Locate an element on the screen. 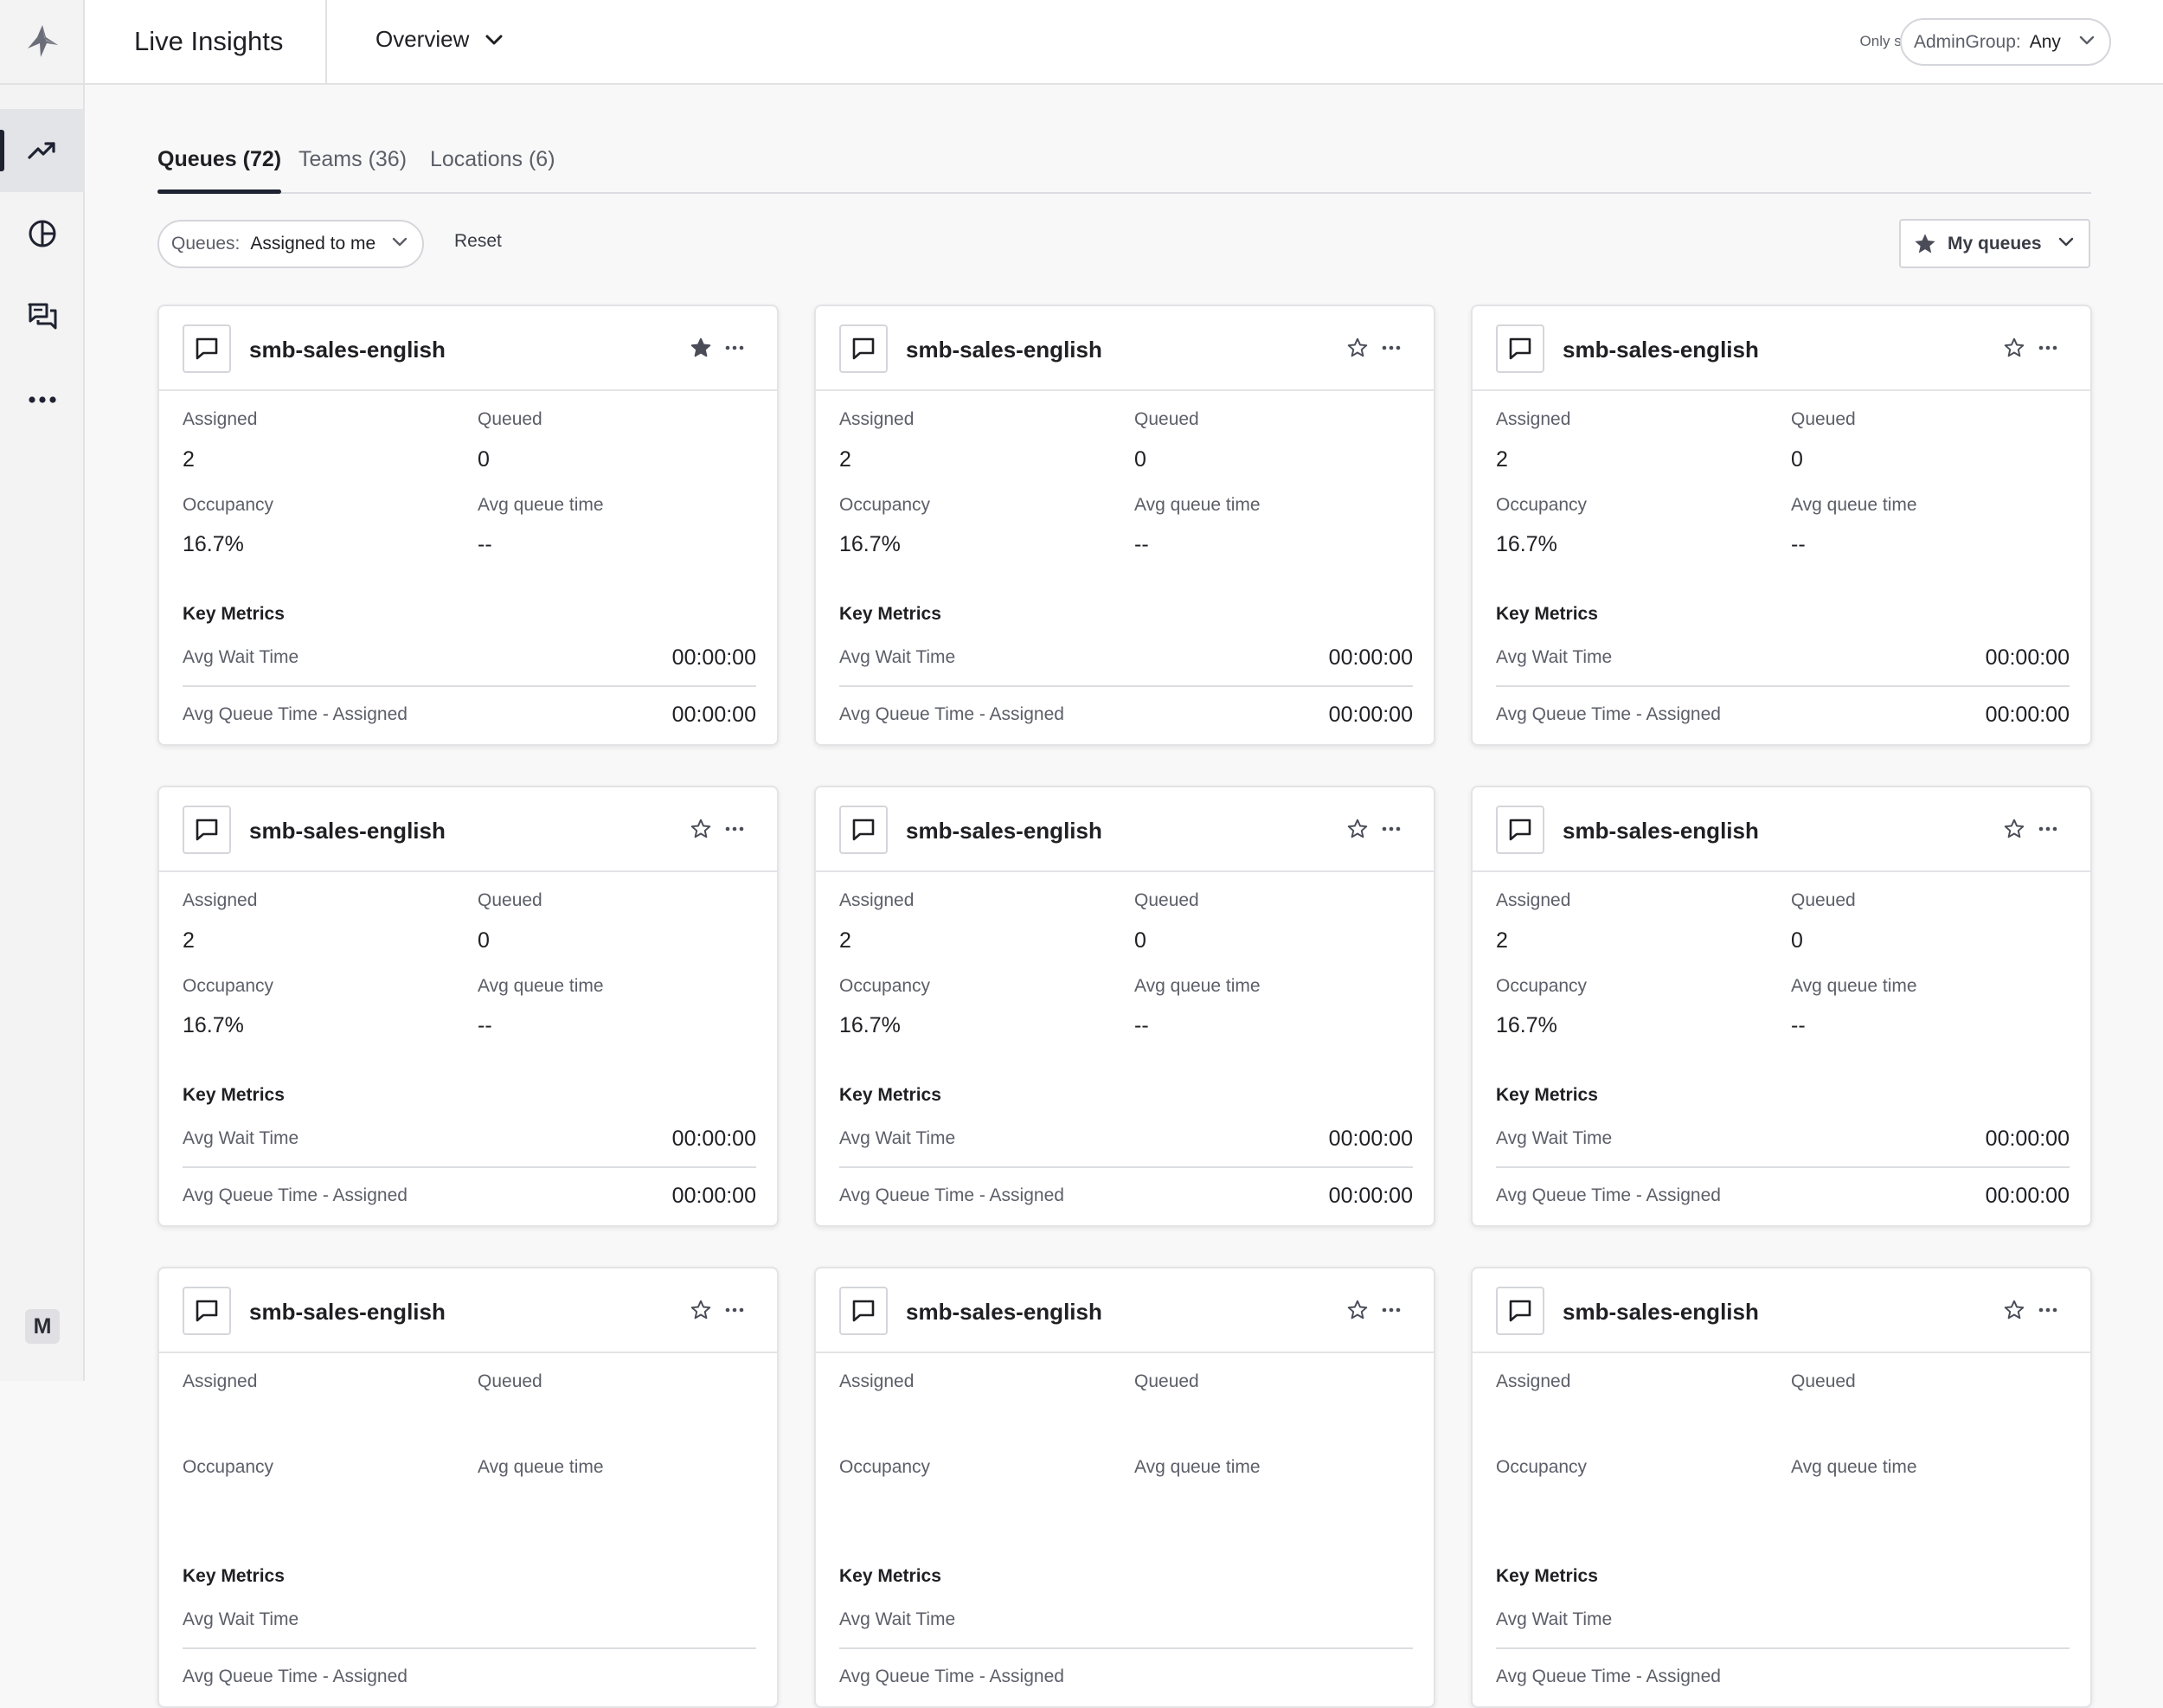  nav-live-insights is located at coordinates (42, 151).